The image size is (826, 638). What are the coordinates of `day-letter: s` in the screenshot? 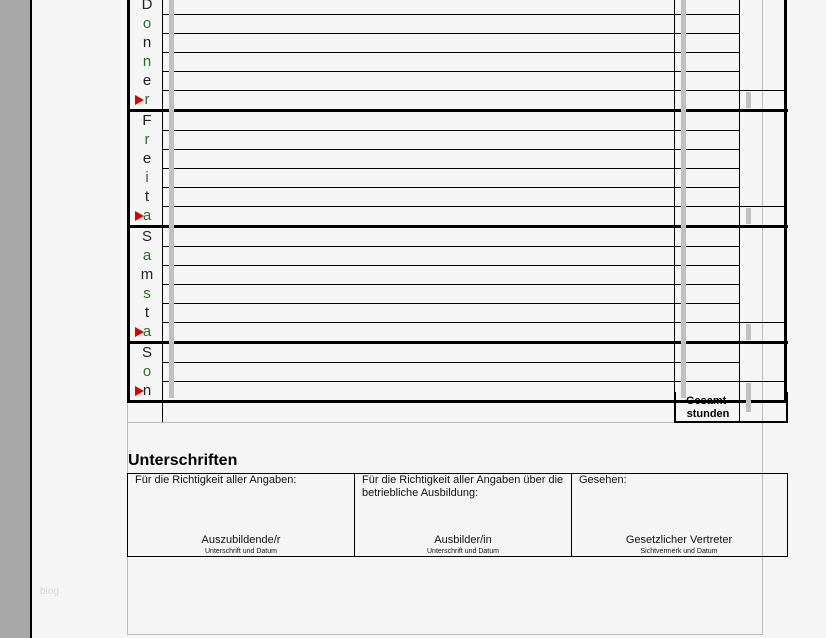 It's located at (147, 293).